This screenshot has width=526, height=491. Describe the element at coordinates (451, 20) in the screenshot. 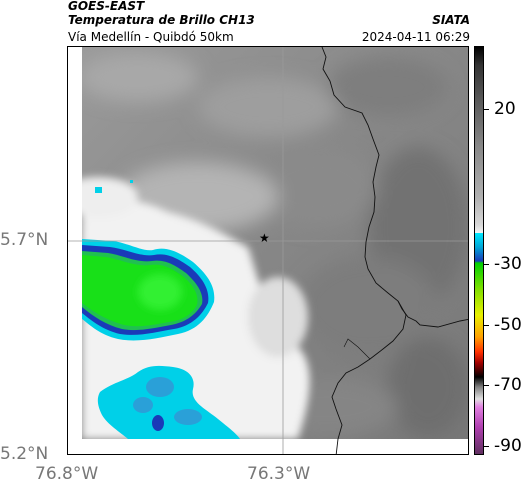

I see `organization-label: SIATA` at that location.